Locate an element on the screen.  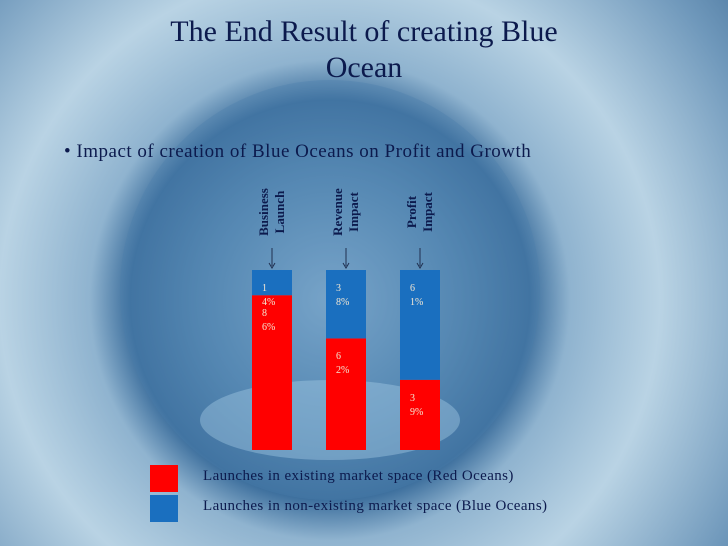
value-label: 14% is located at coordinates (269, 295).